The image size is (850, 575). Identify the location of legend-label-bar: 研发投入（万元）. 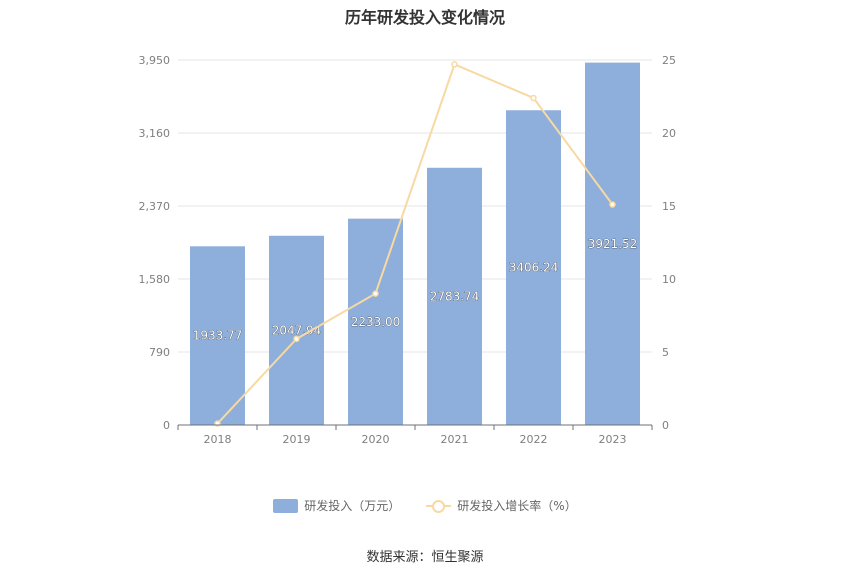
(352, 506).